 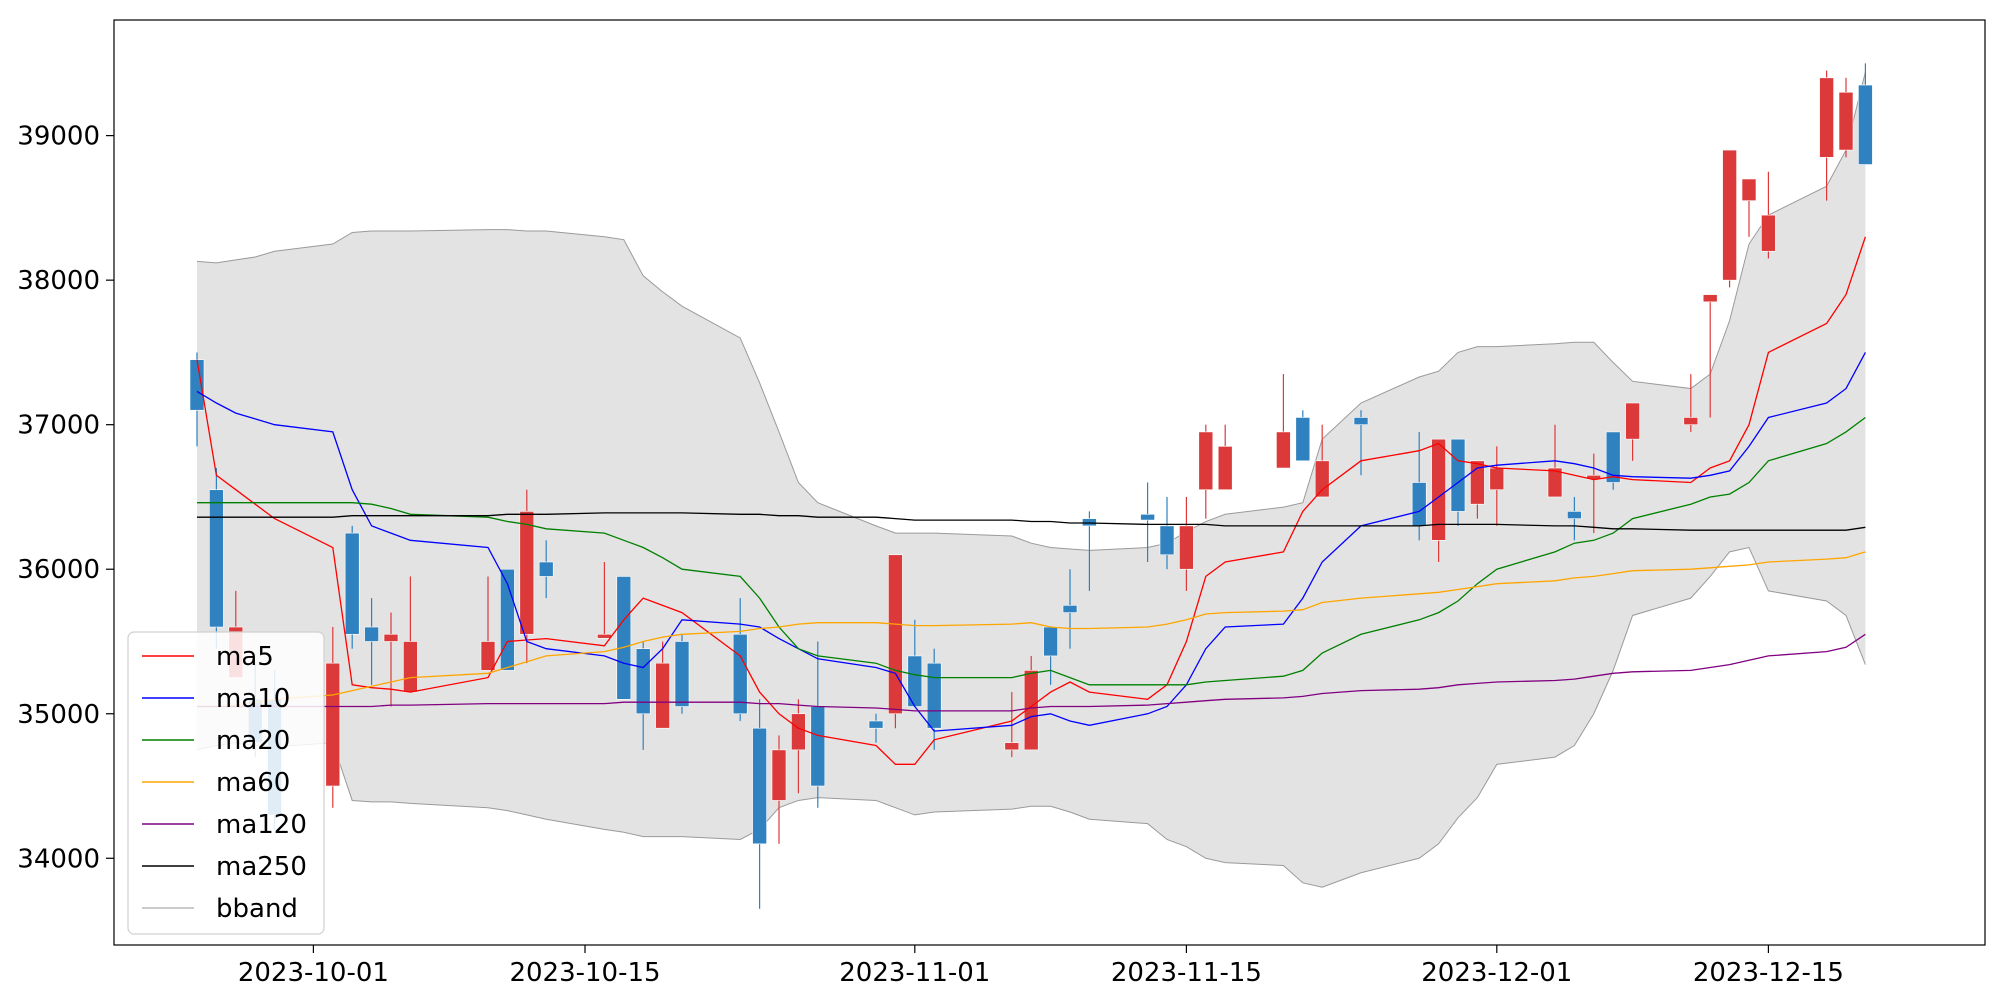 I want to click on legend-box, so click(x=226, y=783).